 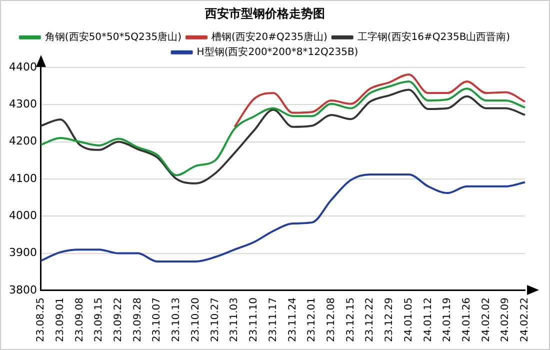 I want to click on line-series, so click(x=380, y=100).